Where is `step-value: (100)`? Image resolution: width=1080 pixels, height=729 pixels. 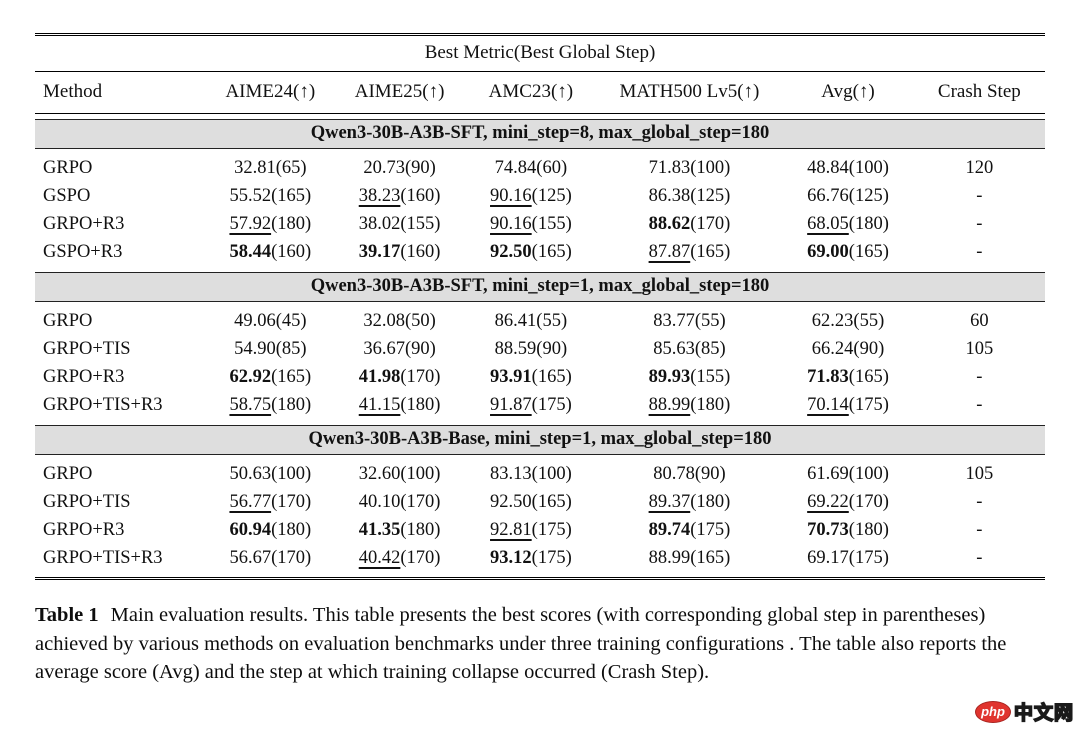
step-value: (100) is located at coordinates (868, 168).